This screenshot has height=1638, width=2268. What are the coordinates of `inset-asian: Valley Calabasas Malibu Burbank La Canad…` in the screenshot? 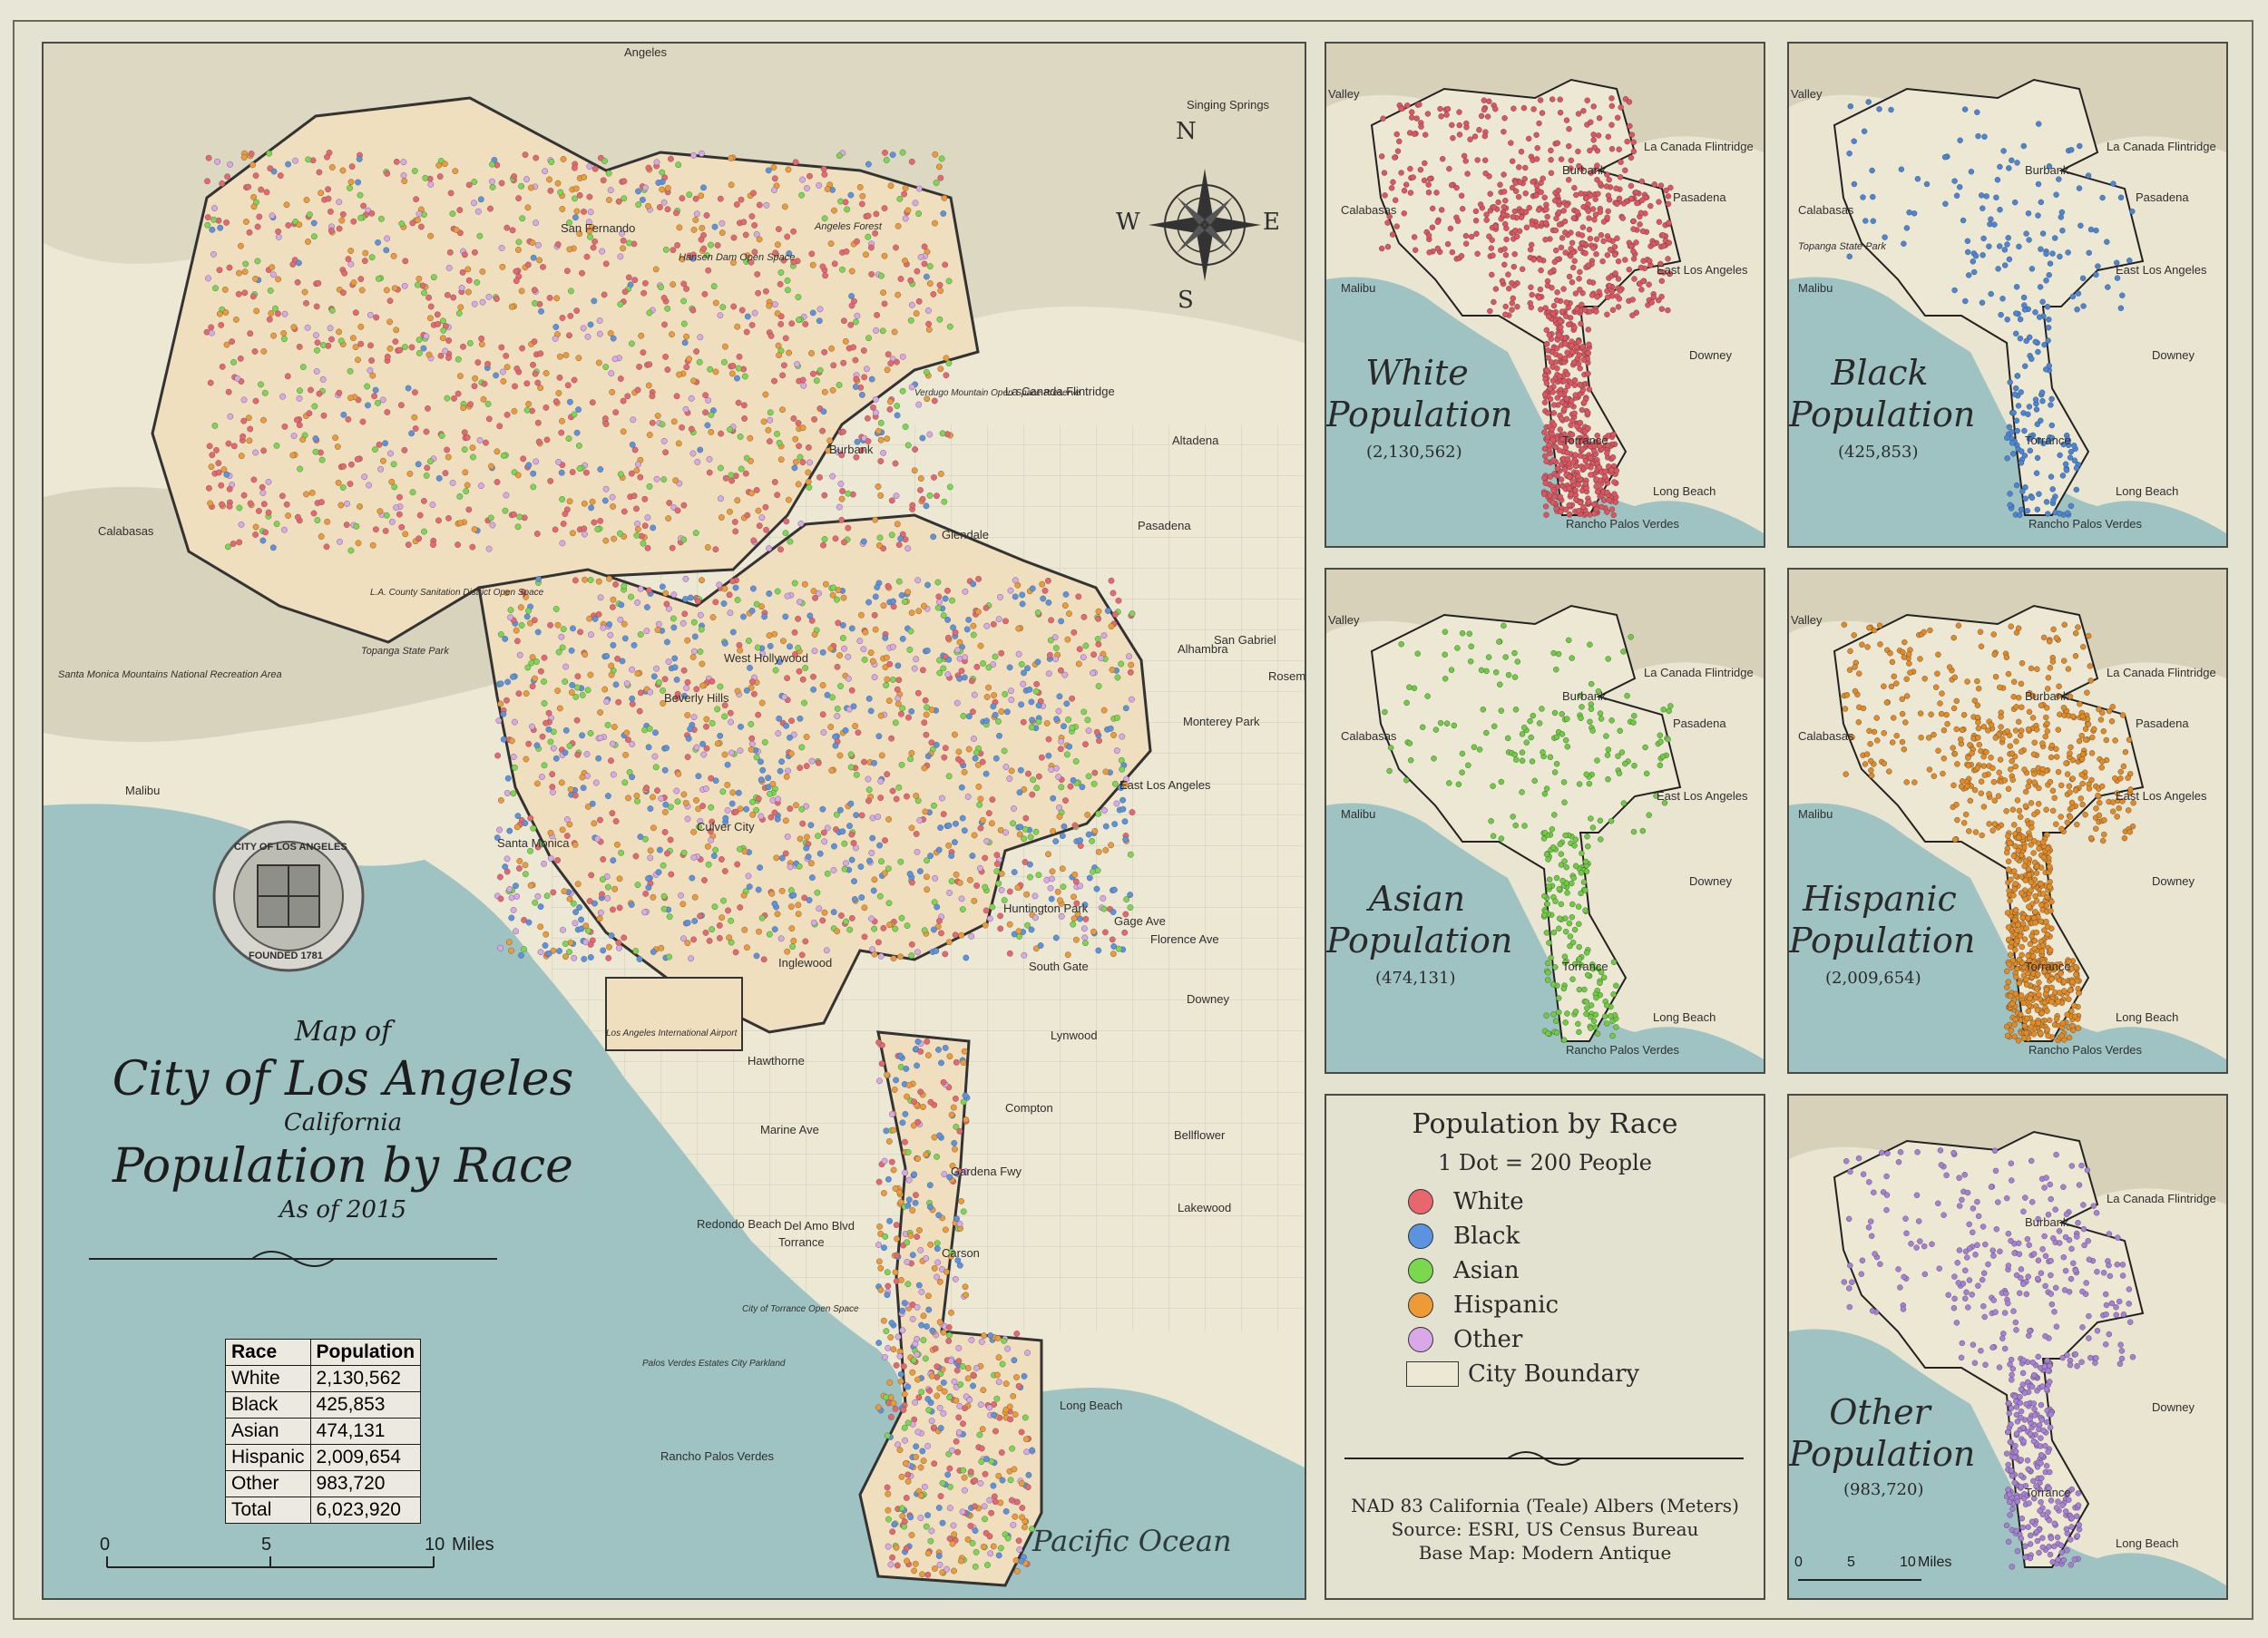 It's located at (1545, 821).